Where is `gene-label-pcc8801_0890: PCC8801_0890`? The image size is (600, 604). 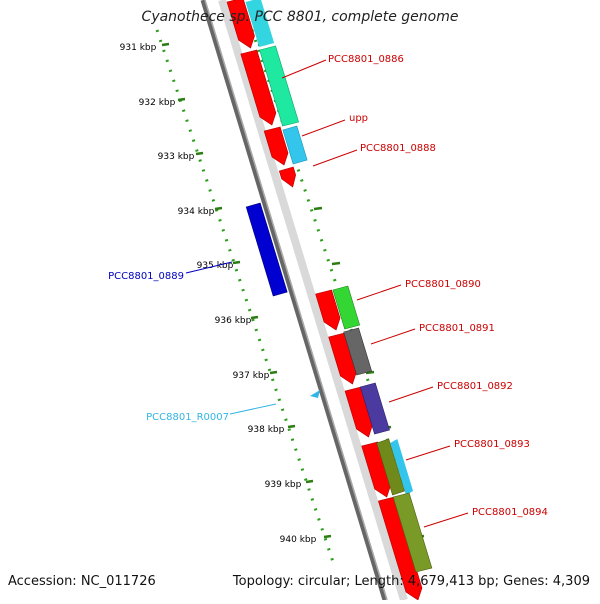
gene-label-pcc8801_0890: PCC8801_0890 is located at coordinates (443, 284).